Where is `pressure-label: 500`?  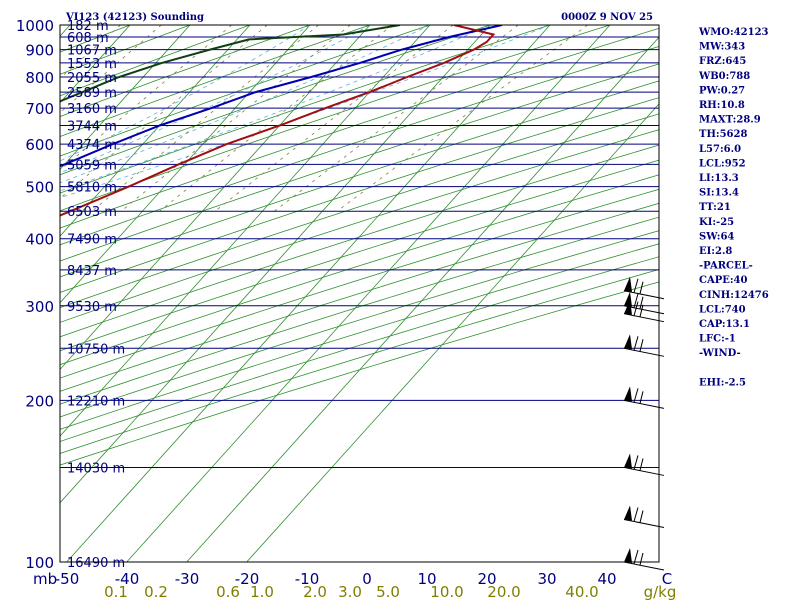
pressure-label: 500 is located at coordinates (39, 188).